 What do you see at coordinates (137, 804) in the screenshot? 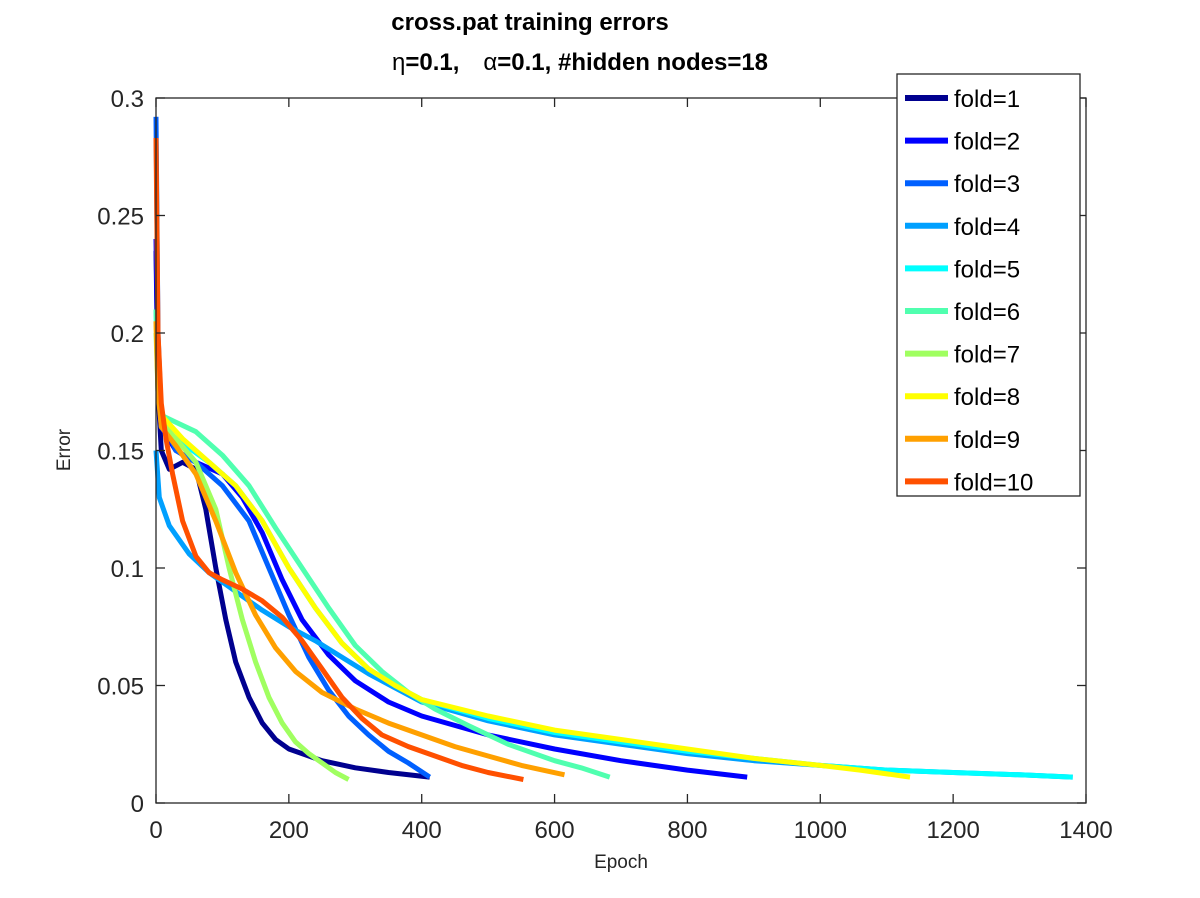
I see `y-tick-label: 0` at bounding box center [137, 804].